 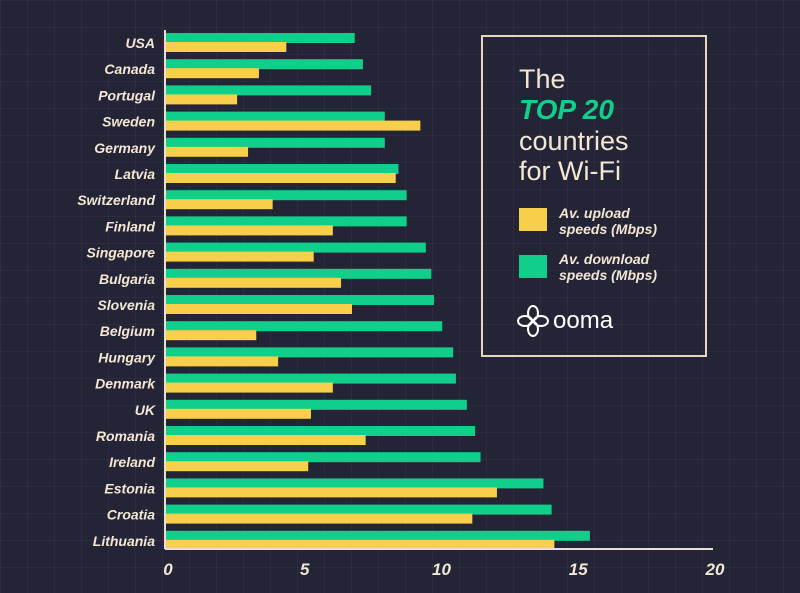 What do you see at coordinates (604, 259) in the screenshot?
I see `legend-text: Av. download` at bounding box center [604, 259].